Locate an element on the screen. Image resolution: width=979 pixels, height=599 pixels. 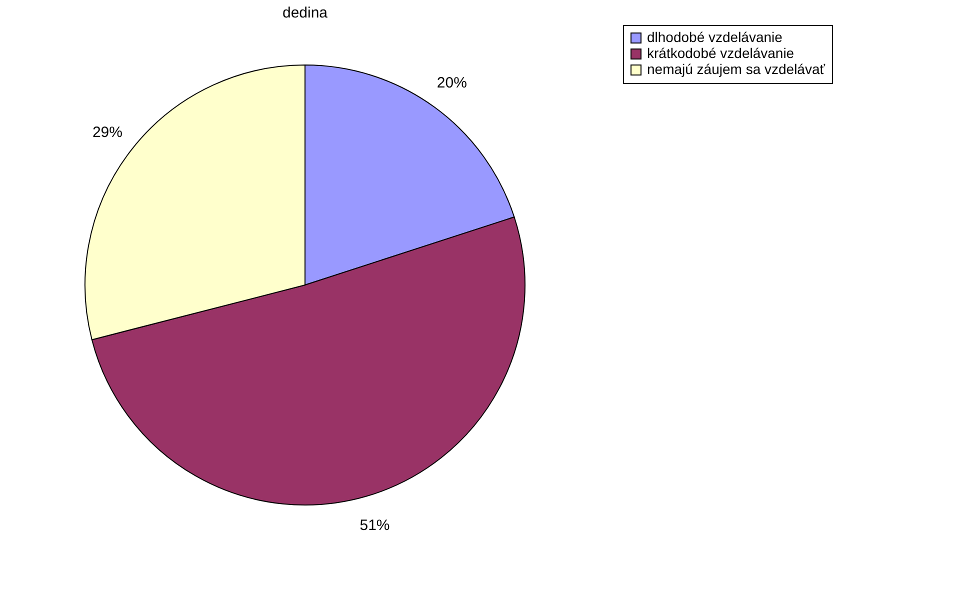
data-label: 51% is located at coordinates (375, 525).